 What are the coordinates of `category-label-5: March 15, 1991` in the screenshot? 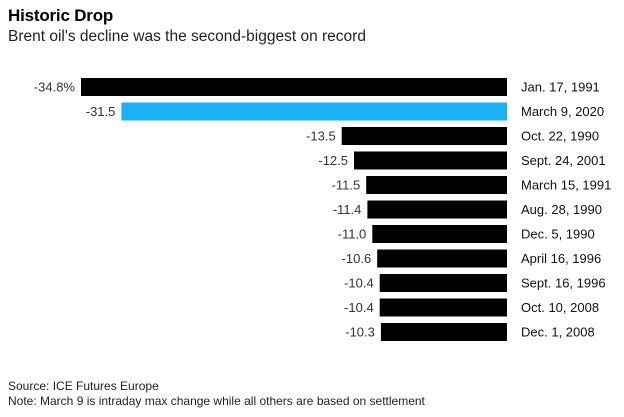 It's located at (566, 185).